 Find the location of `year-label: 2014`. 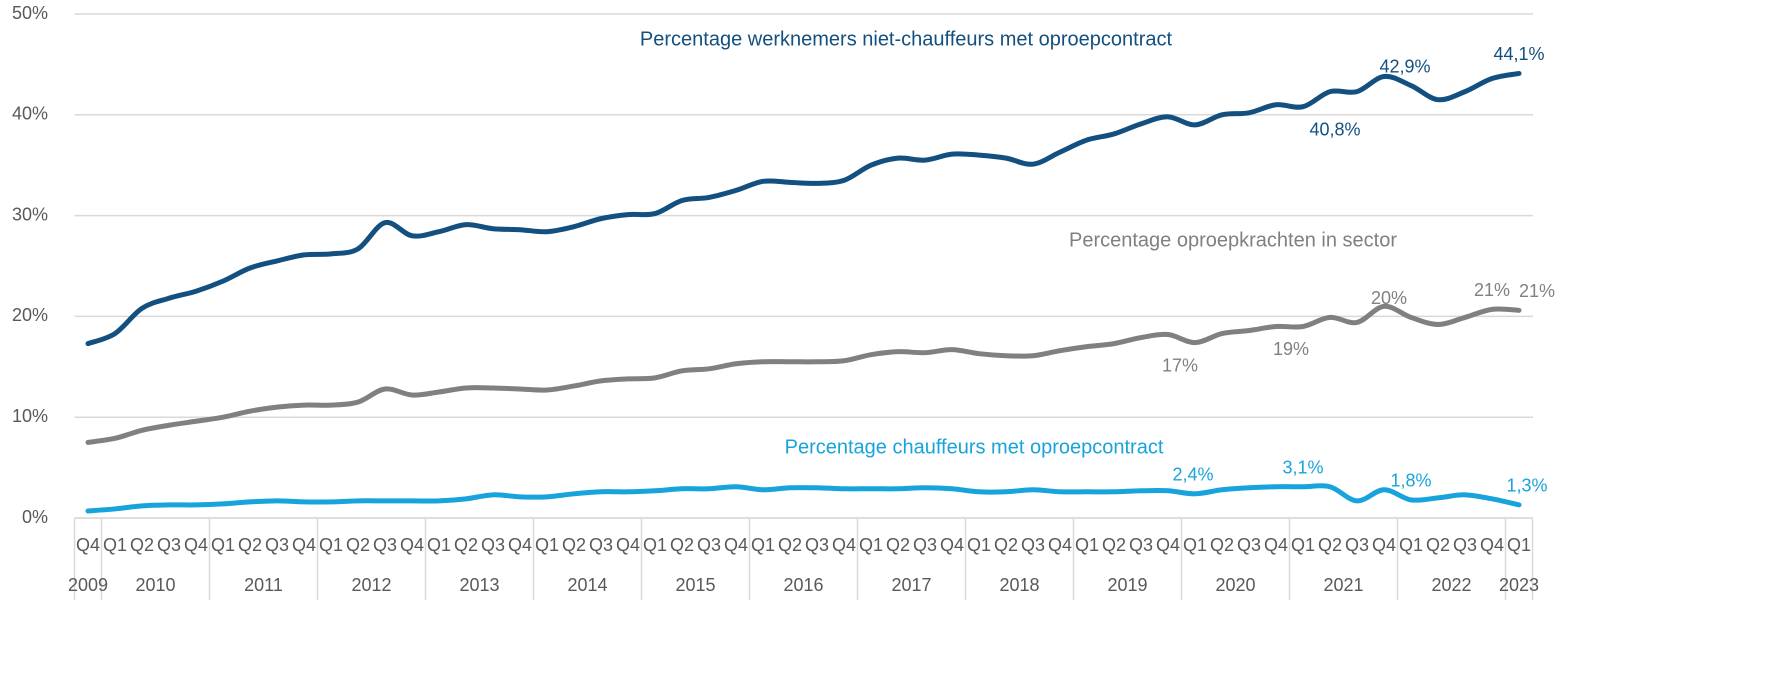

year-label: 2014 is located at coordinates (587, 585).